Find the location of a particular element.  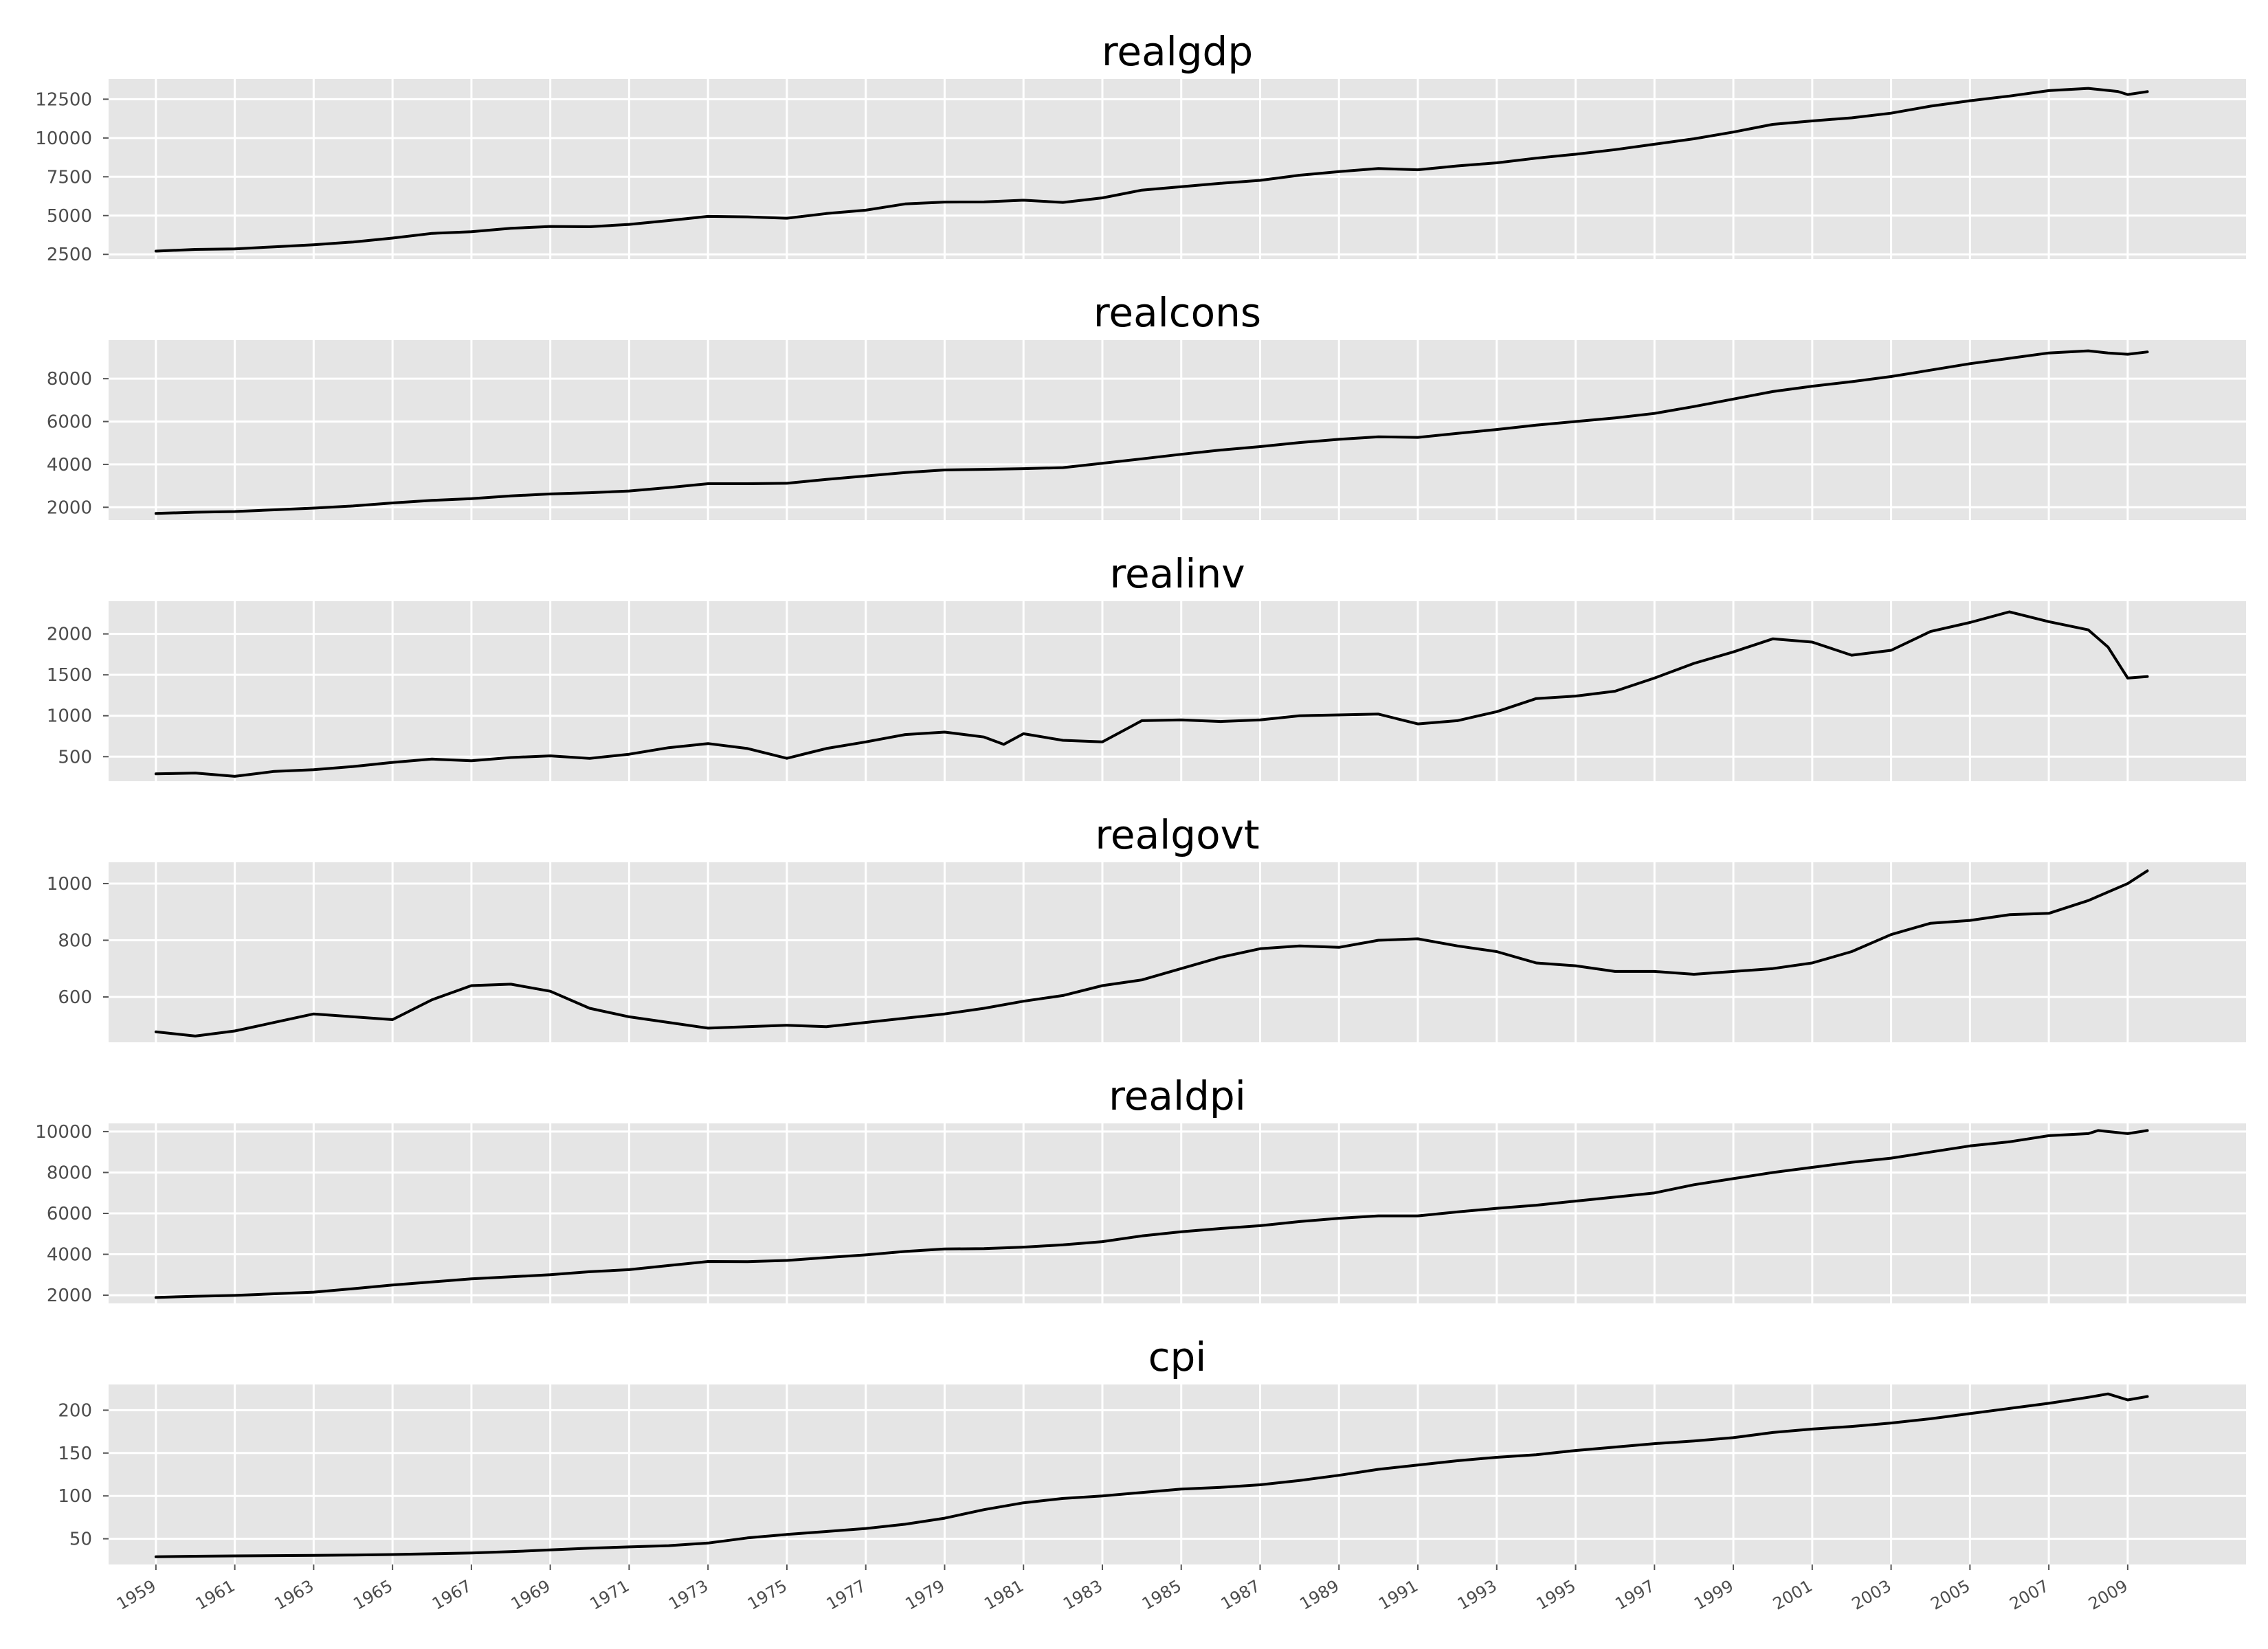

y-tick-label: 7500 is located at coordinates (69, 177).